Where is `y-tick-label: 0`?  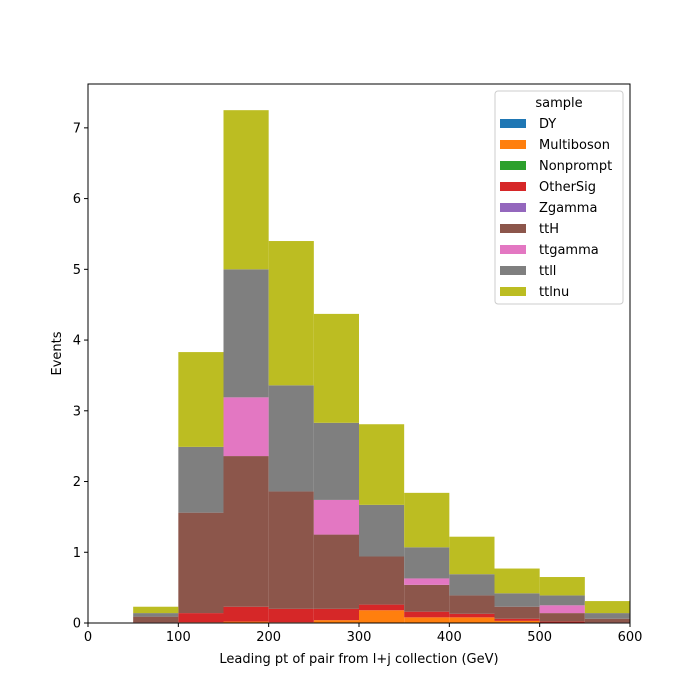 y-tick-label: 0 is located at coordinates (77, 624).